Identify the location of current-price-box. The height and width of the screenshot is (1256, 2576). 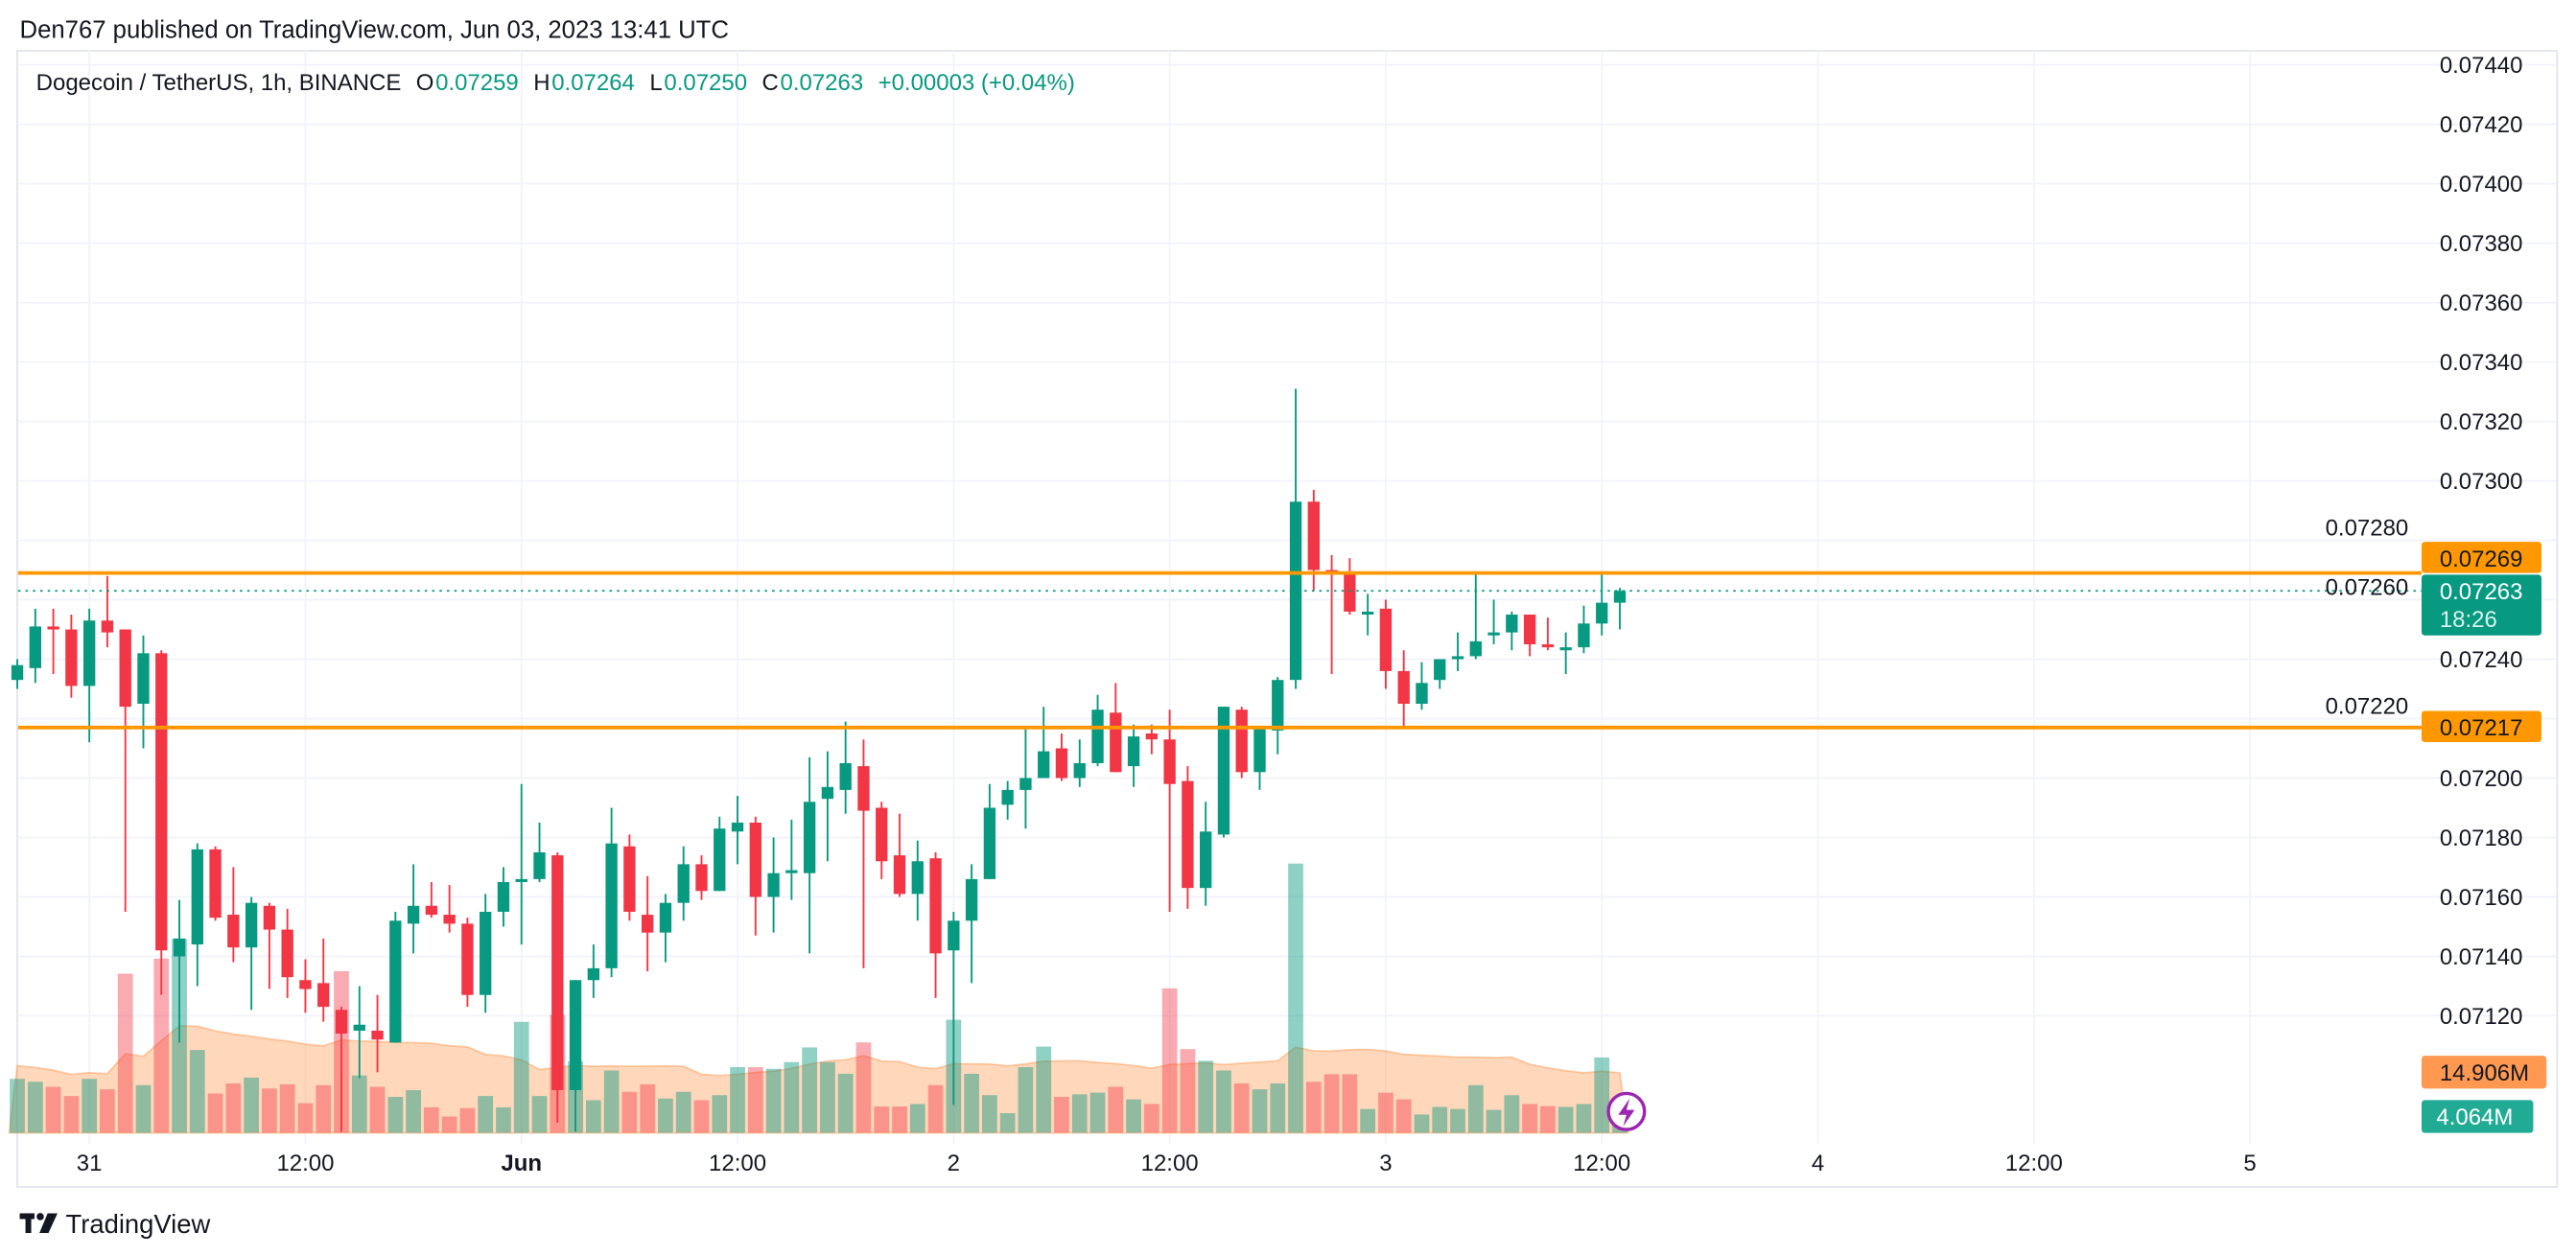
(2481, 605).